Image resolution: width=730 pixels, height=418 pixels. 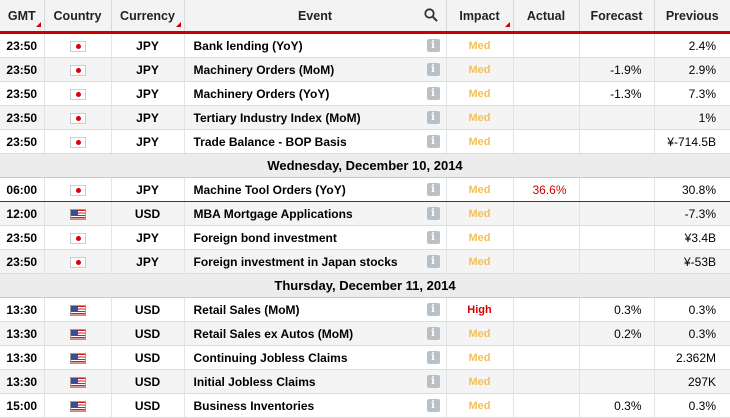 I want to click on event-name-label: Machinery Orders (MoM), so click(x=264, y=69).